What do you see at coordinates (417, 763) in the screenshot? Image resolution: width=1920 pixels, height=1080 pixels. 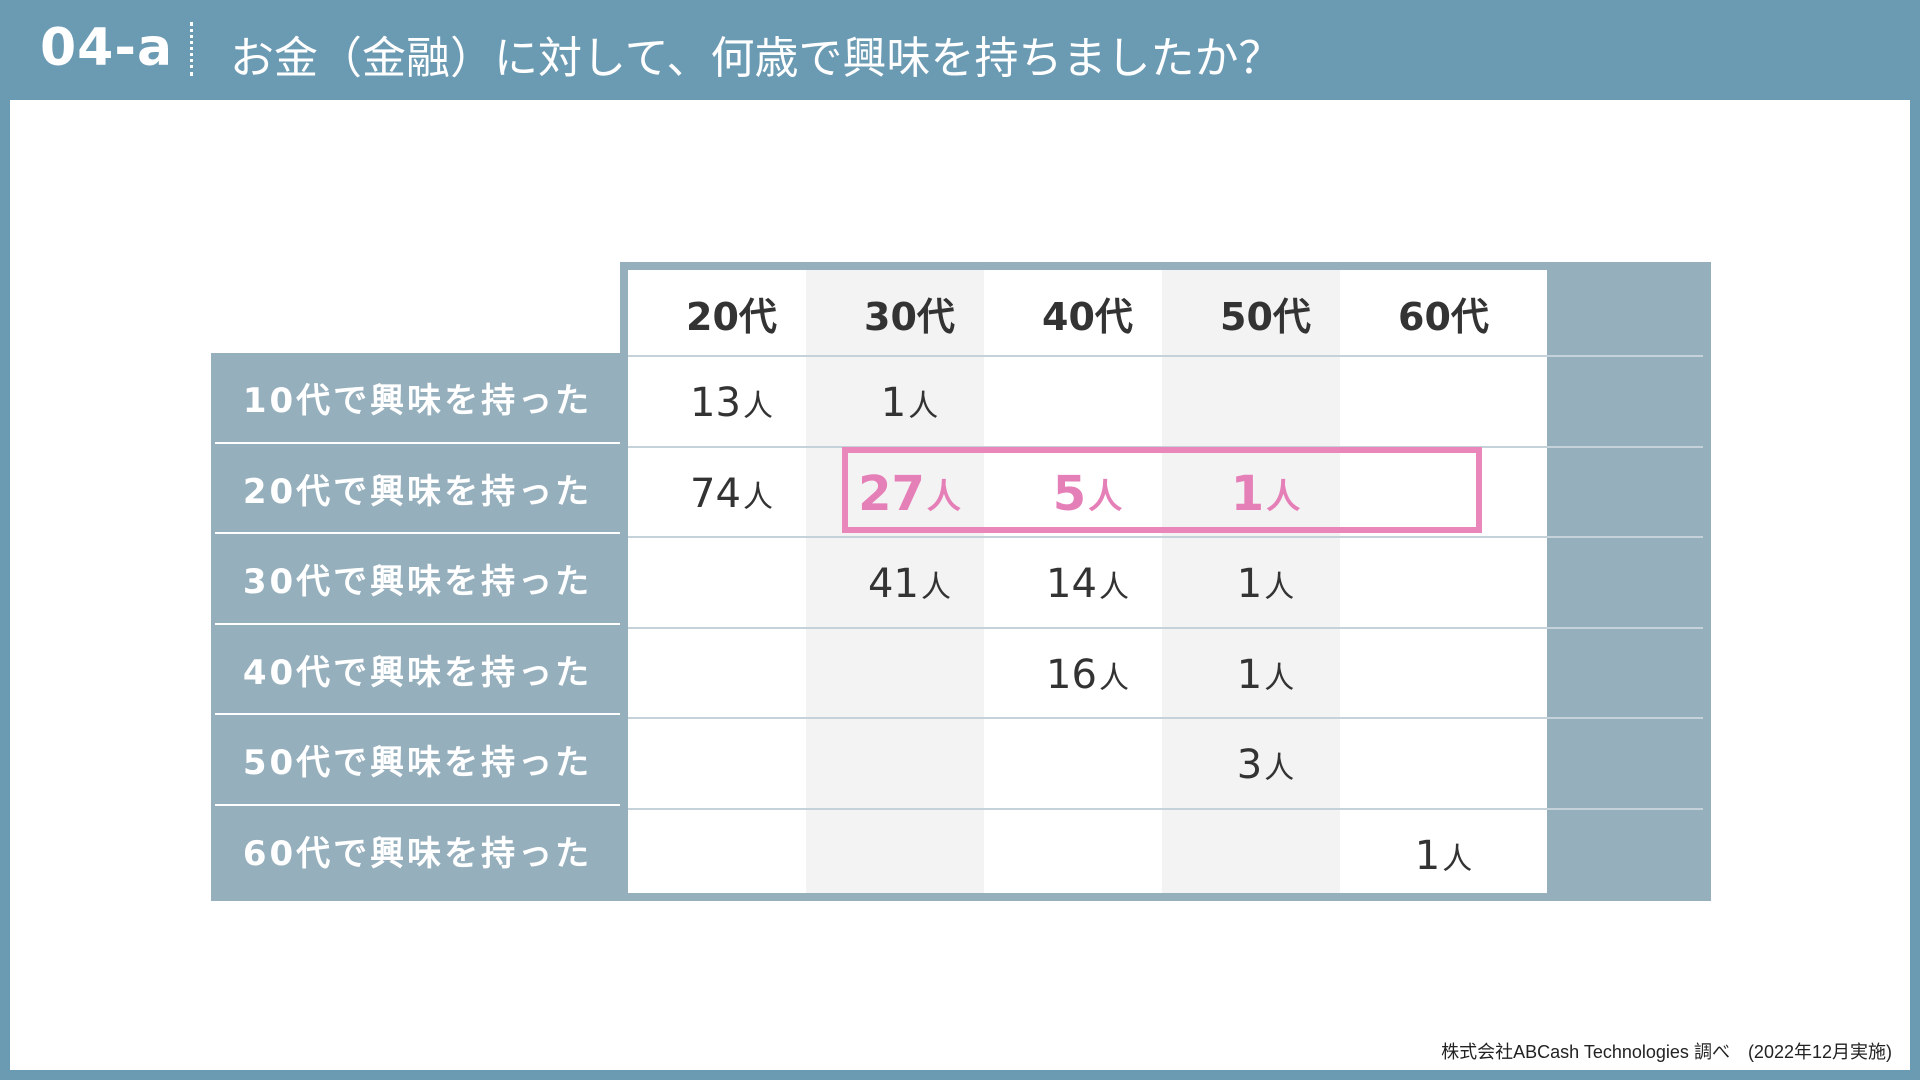 I see `row-label: 50代で興味を持った` at bounding box center [417, 763].